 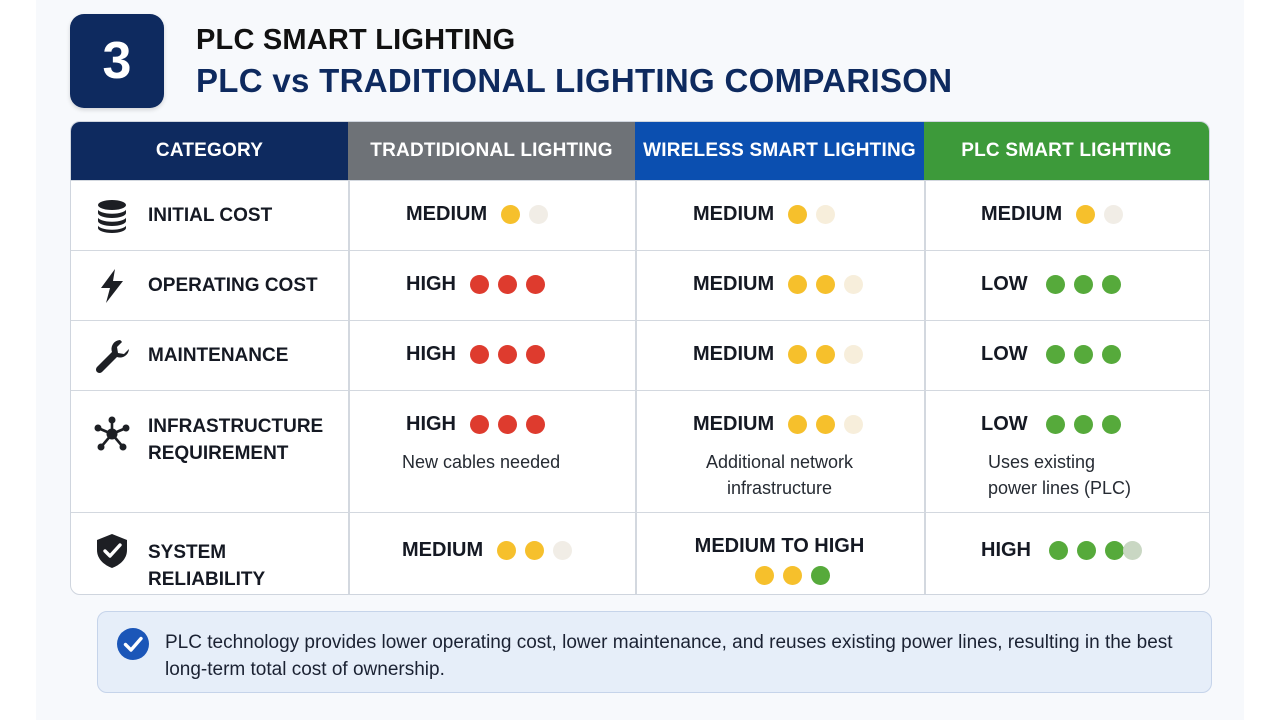 I want to click on rating-note-line1: Uses existing, so click(x=1042, y=462).